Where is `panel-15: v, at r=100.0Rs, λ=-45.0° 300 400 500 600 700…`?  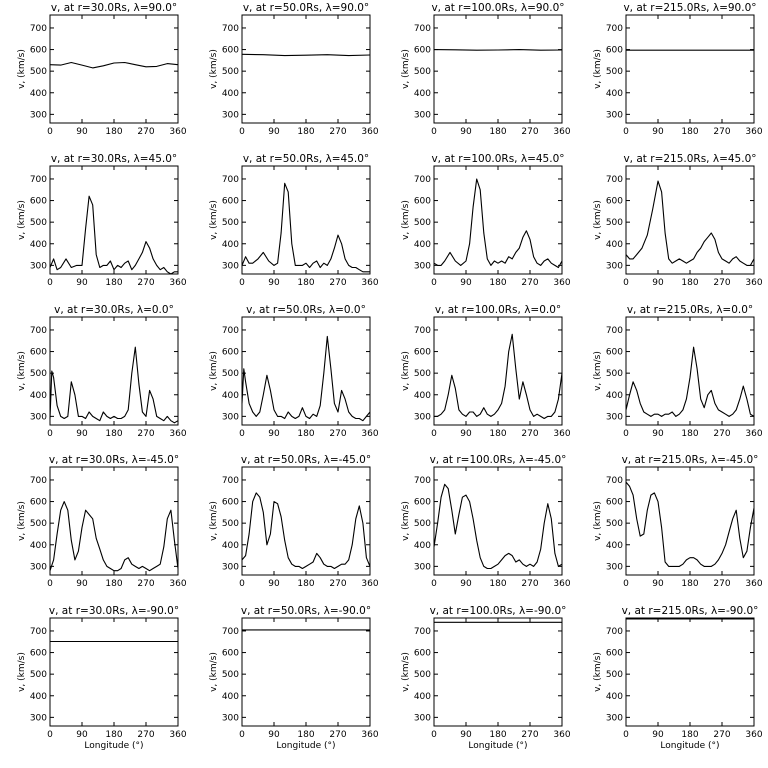
panel-15: v, at r=100.0Rs, λ=-45.0° 300 400 500 600 700… is located at coordinates (486, 521).